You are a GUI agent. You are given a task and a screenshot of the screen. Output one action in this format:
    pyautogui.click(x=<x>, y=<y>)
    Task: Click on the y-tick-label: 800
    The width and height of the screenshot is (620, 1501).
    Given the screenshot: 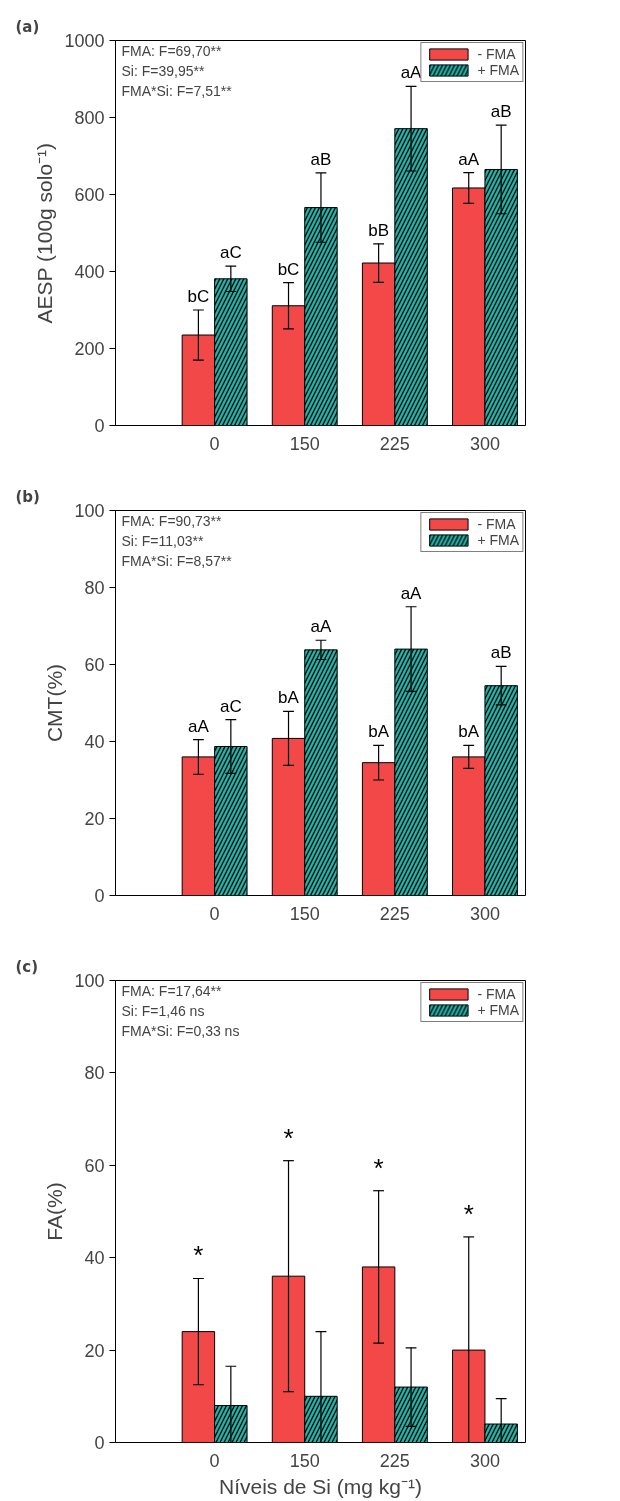 What is the action you would take?
    pyautogui.click(x=89, y=118)
    